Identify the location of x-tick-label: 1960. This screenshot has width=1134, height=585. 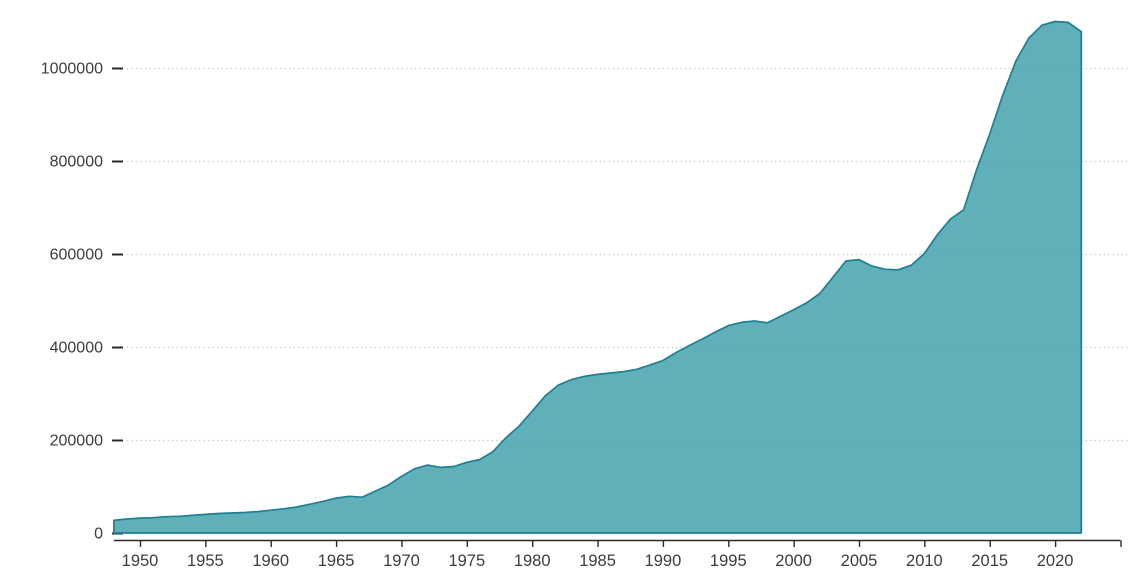
(270, 561).